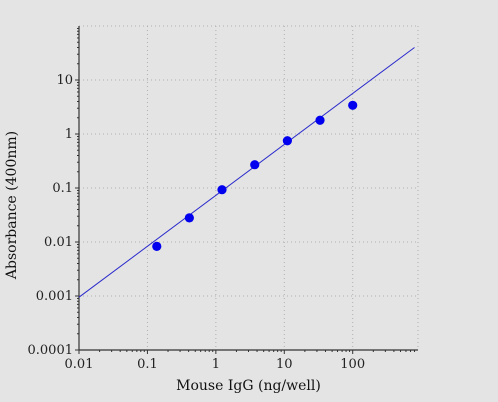 The height and width of the screenshot is (402, 498). What do you see at coordinates (352, 364) in the screenshot?
I see `x-tick-label: 100` at bounding box center [352, 364].